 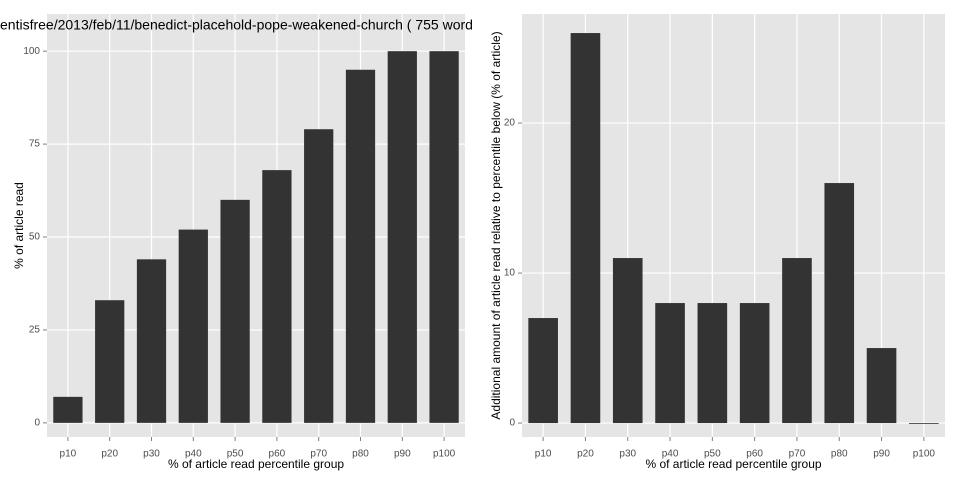 What do you see at coordinates (510, 123) in the screenshot?
I see `y-tick-label: 20` at bounding box center [510, 123].